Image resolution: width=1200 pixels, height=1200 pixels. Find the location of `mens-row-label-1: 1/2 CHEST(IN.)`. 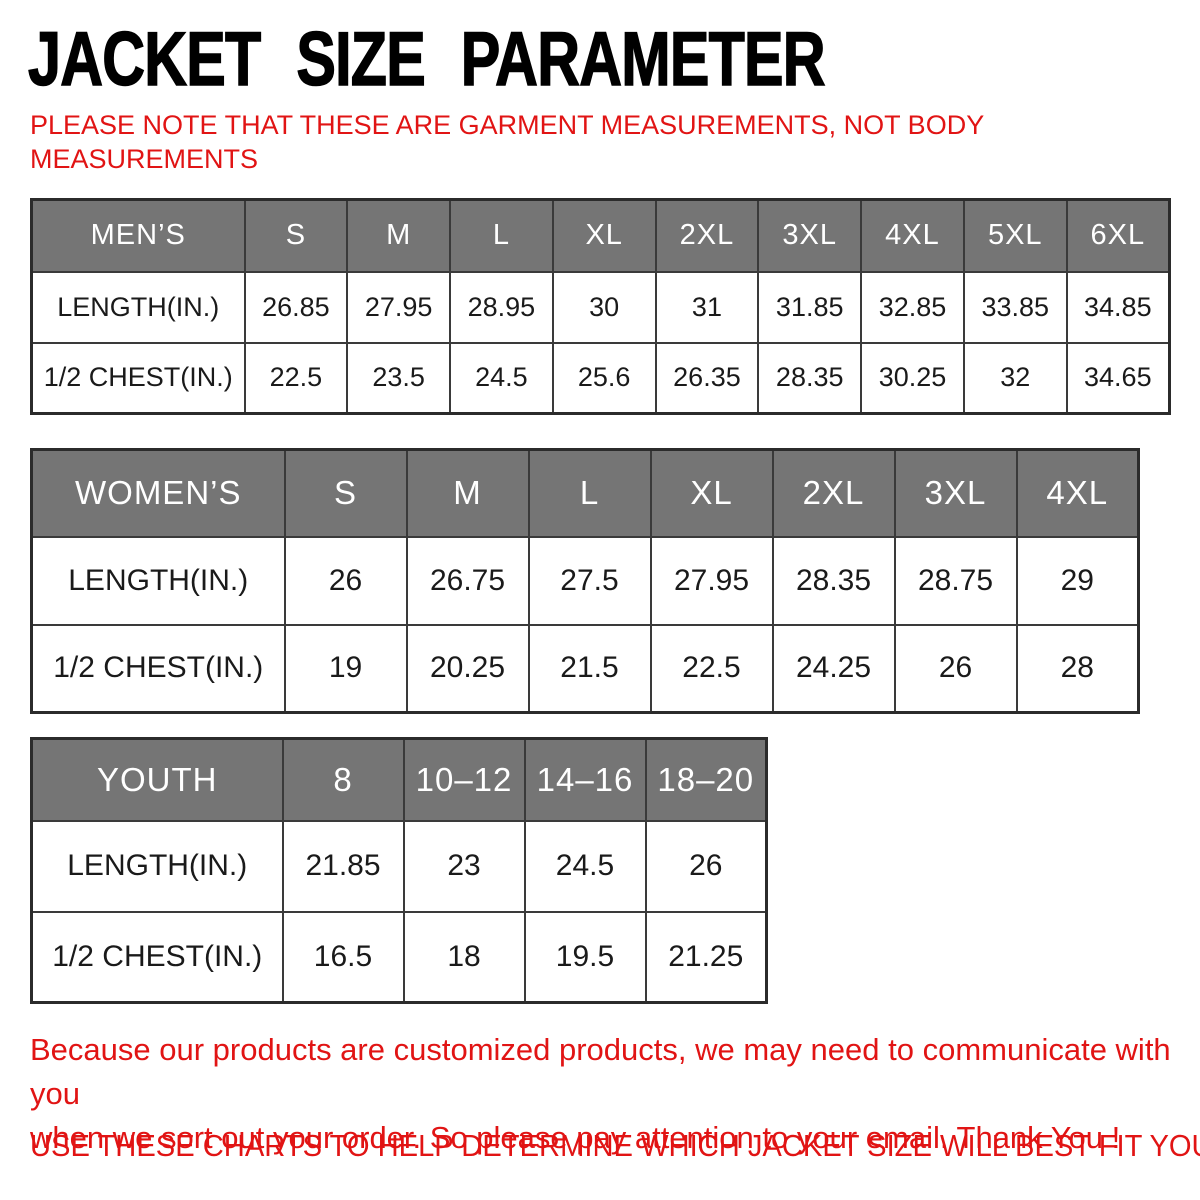

mens-row-label-1: 1/2 CHEST(IN.) is located at coordinates (138, 378).